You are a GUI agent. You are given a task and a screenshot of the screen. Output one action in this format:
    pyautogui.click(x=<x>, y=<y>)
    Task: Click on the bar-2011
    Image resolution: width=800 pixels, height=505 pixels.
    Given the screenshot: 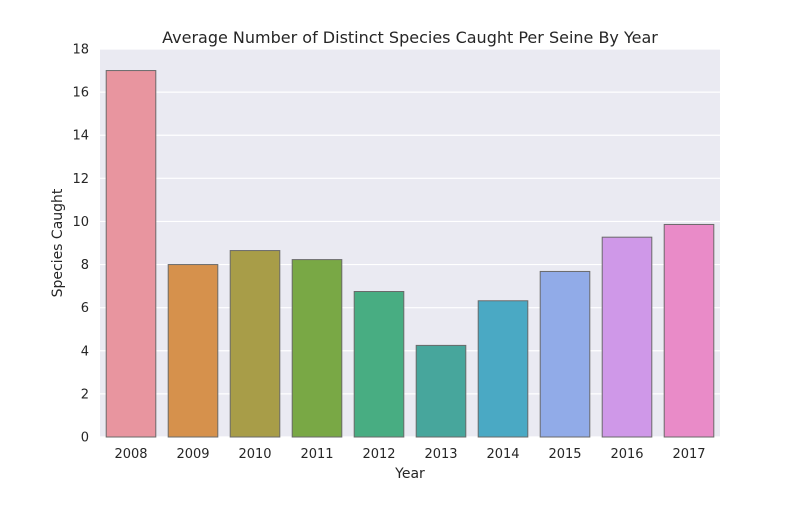 What is the action you would take?
    pyautogui.click(x=317, y=348)
    